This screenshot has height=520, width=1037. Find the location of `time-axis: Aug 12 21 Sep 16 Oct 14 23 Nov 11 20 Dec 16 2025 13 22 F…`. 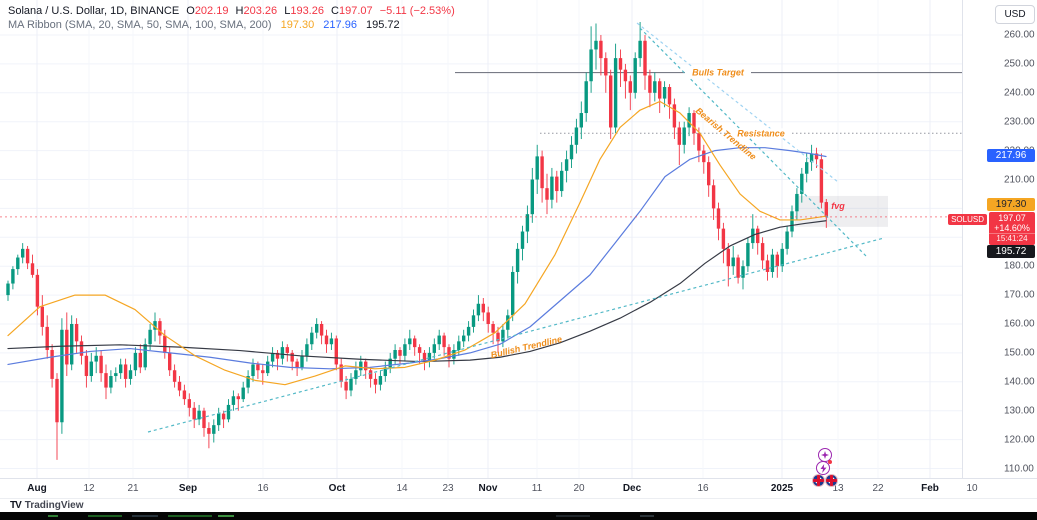

time-axis: Aug 12 21 Sep 16 Oct 14 23 Nov 11 20 Dec 16 2025 13 22 F… is located at coordinates (518, 488).